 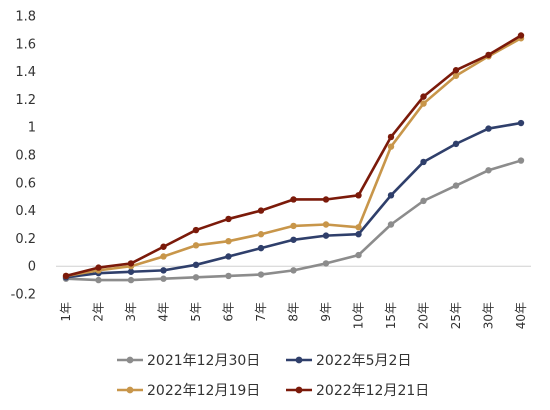 What do you see at coordinates (363, 361) in the screenshot?
I see `legend-label: 2022年5月2日` at bounding box center [363, 361].